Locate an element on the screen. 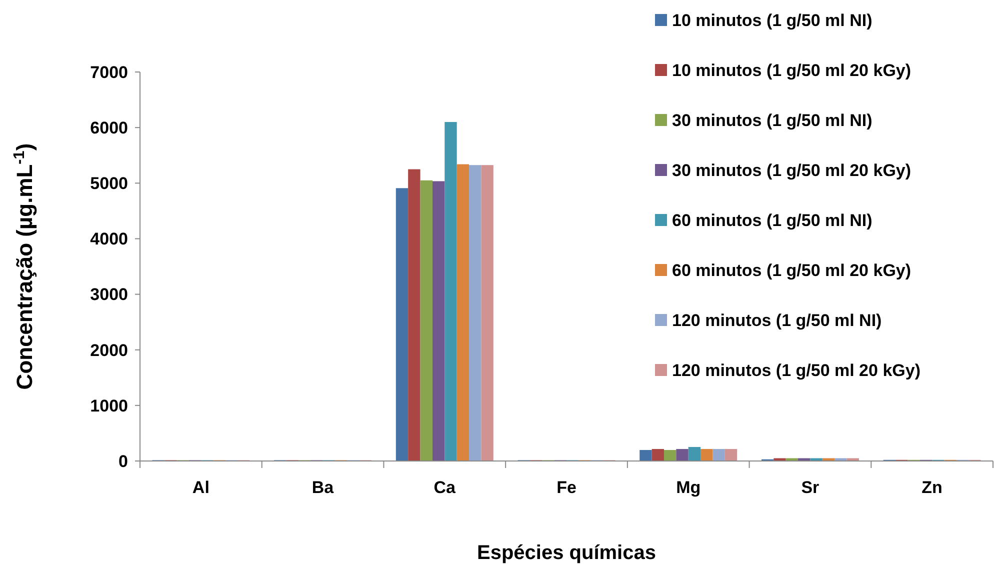  y-tick-label: 1000 is located at coordinates (109, 406).